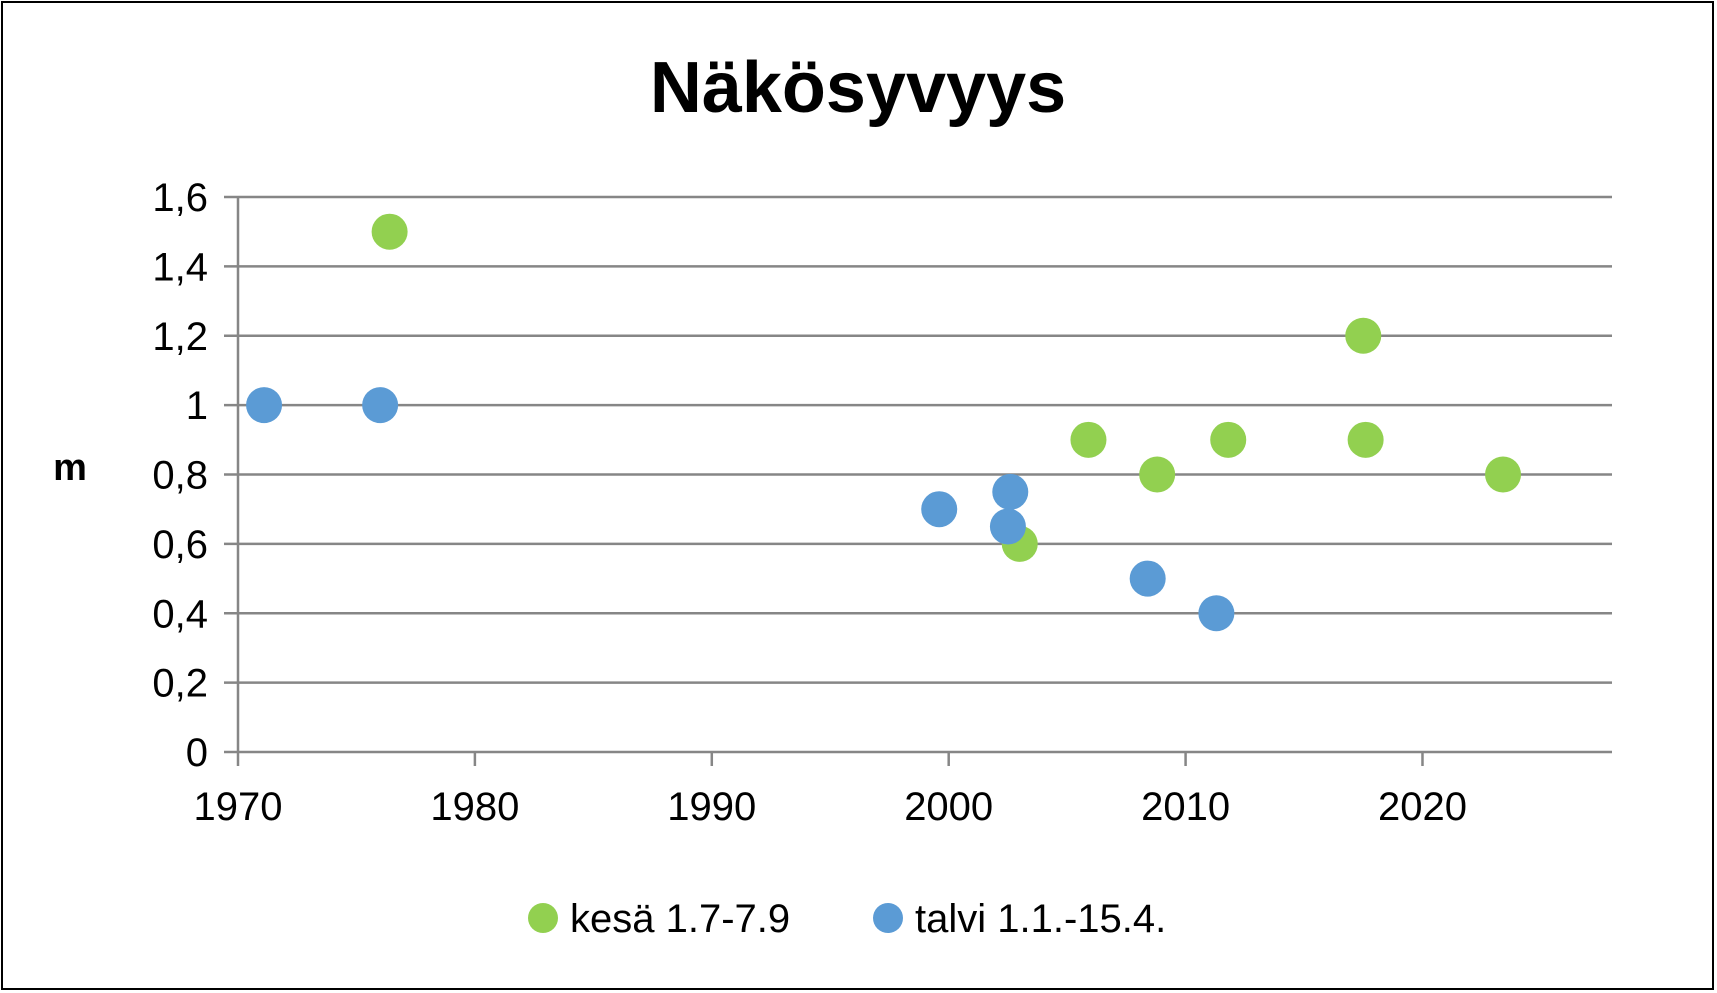  I want to click on legend-item-kesa: kesä 1.7-7.9, so click(659, 919).